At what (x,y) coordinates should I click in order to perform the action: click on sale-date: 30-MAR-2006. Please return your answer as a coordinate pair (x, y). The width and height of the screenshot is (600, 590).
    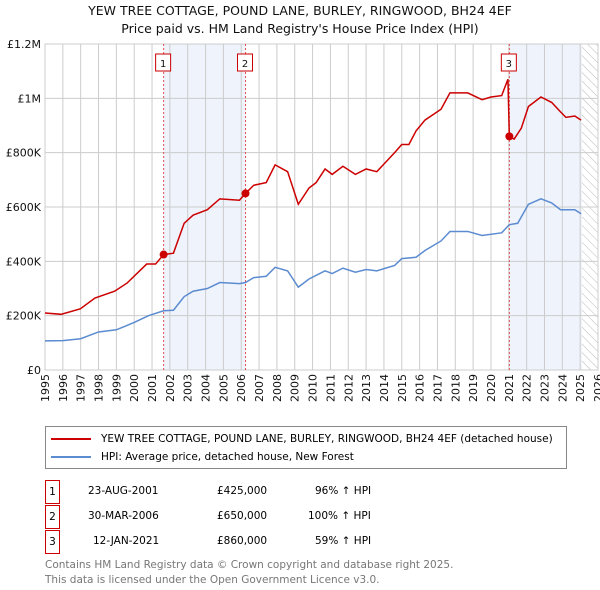
    Looking at the image, I should click on (123, 516).